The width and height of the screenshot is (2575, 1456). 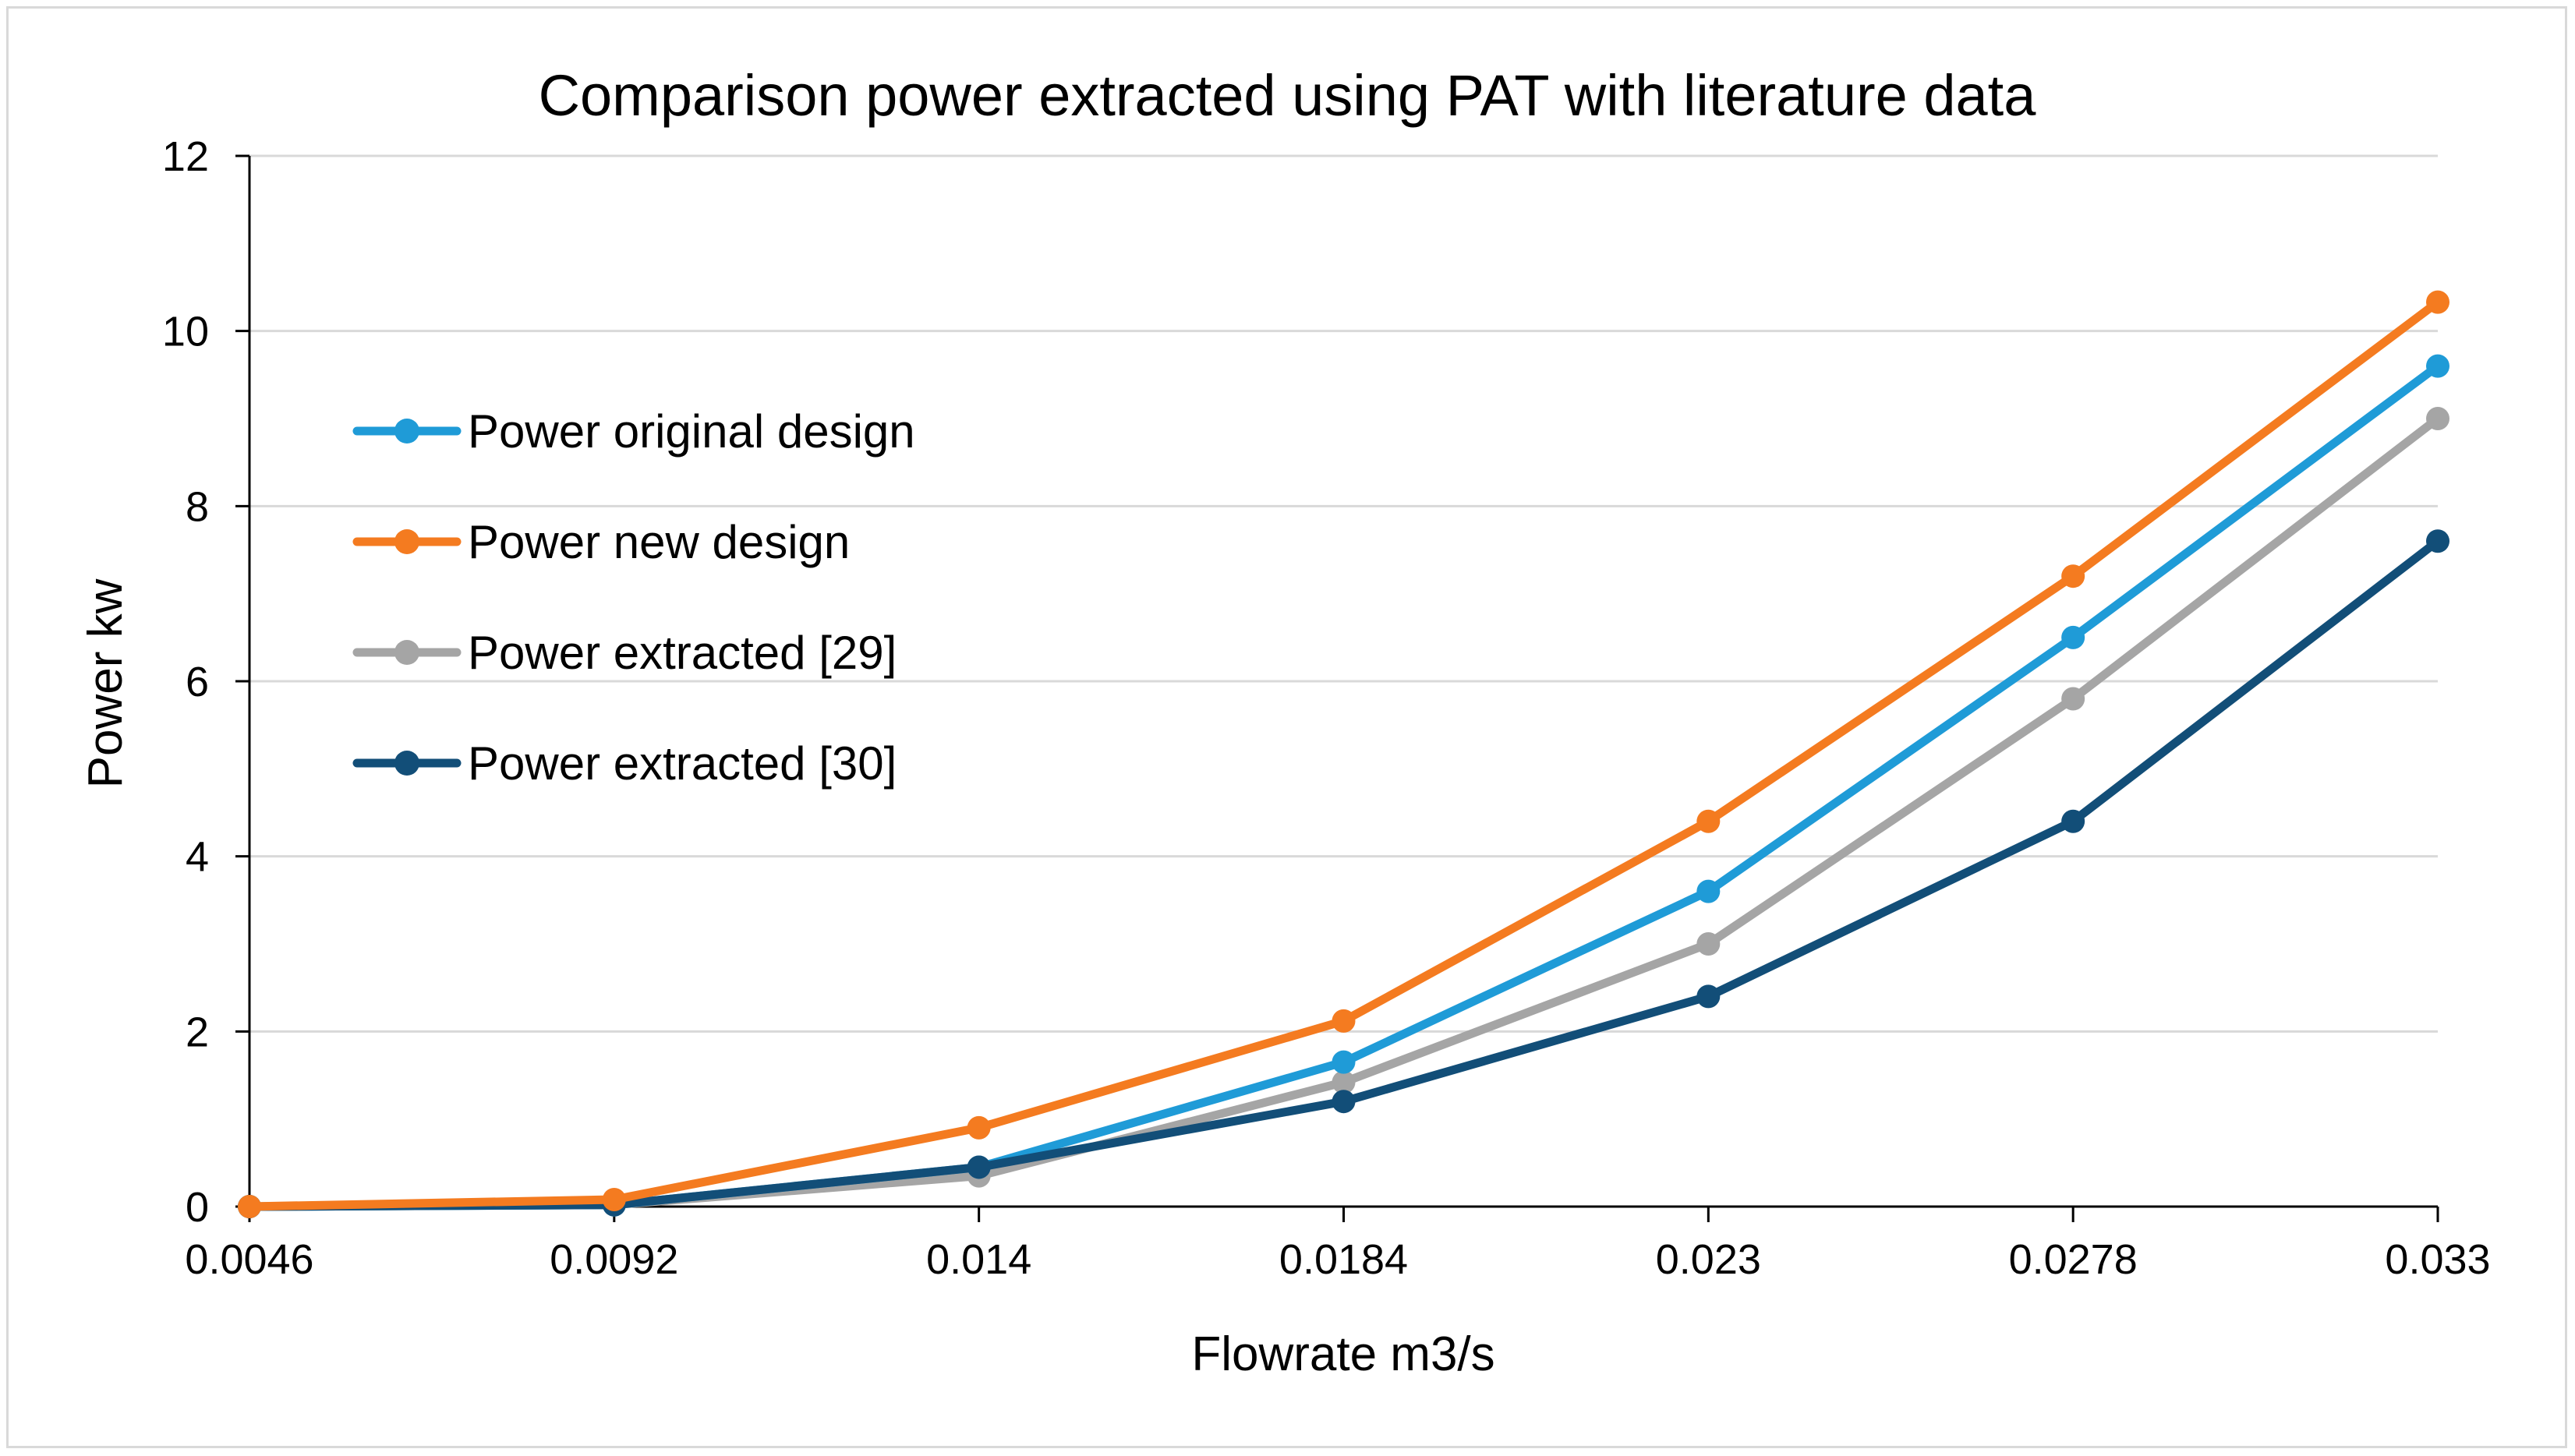 I want to click on legend-item-2: Power extracted [29], so click(x=624, y=653).